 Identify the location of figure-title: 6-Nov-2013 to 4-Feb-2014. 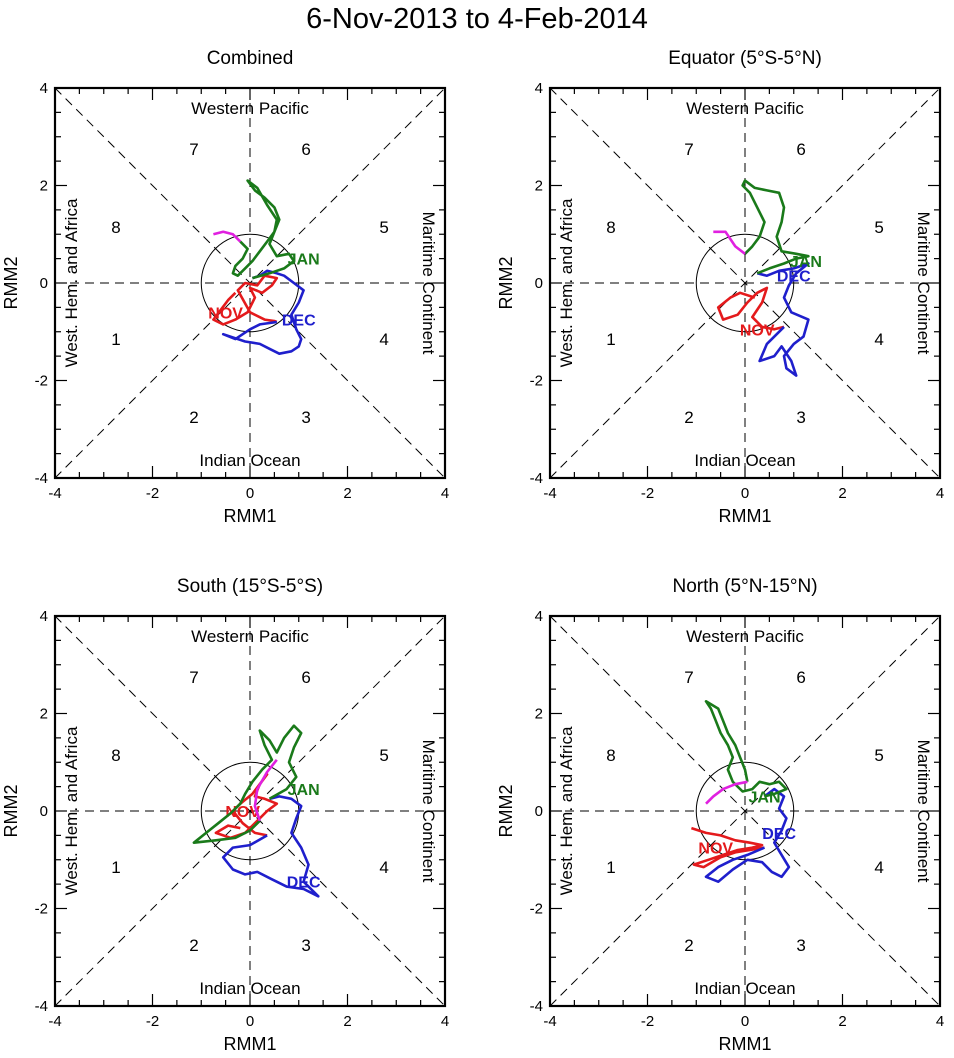
(477, 19).